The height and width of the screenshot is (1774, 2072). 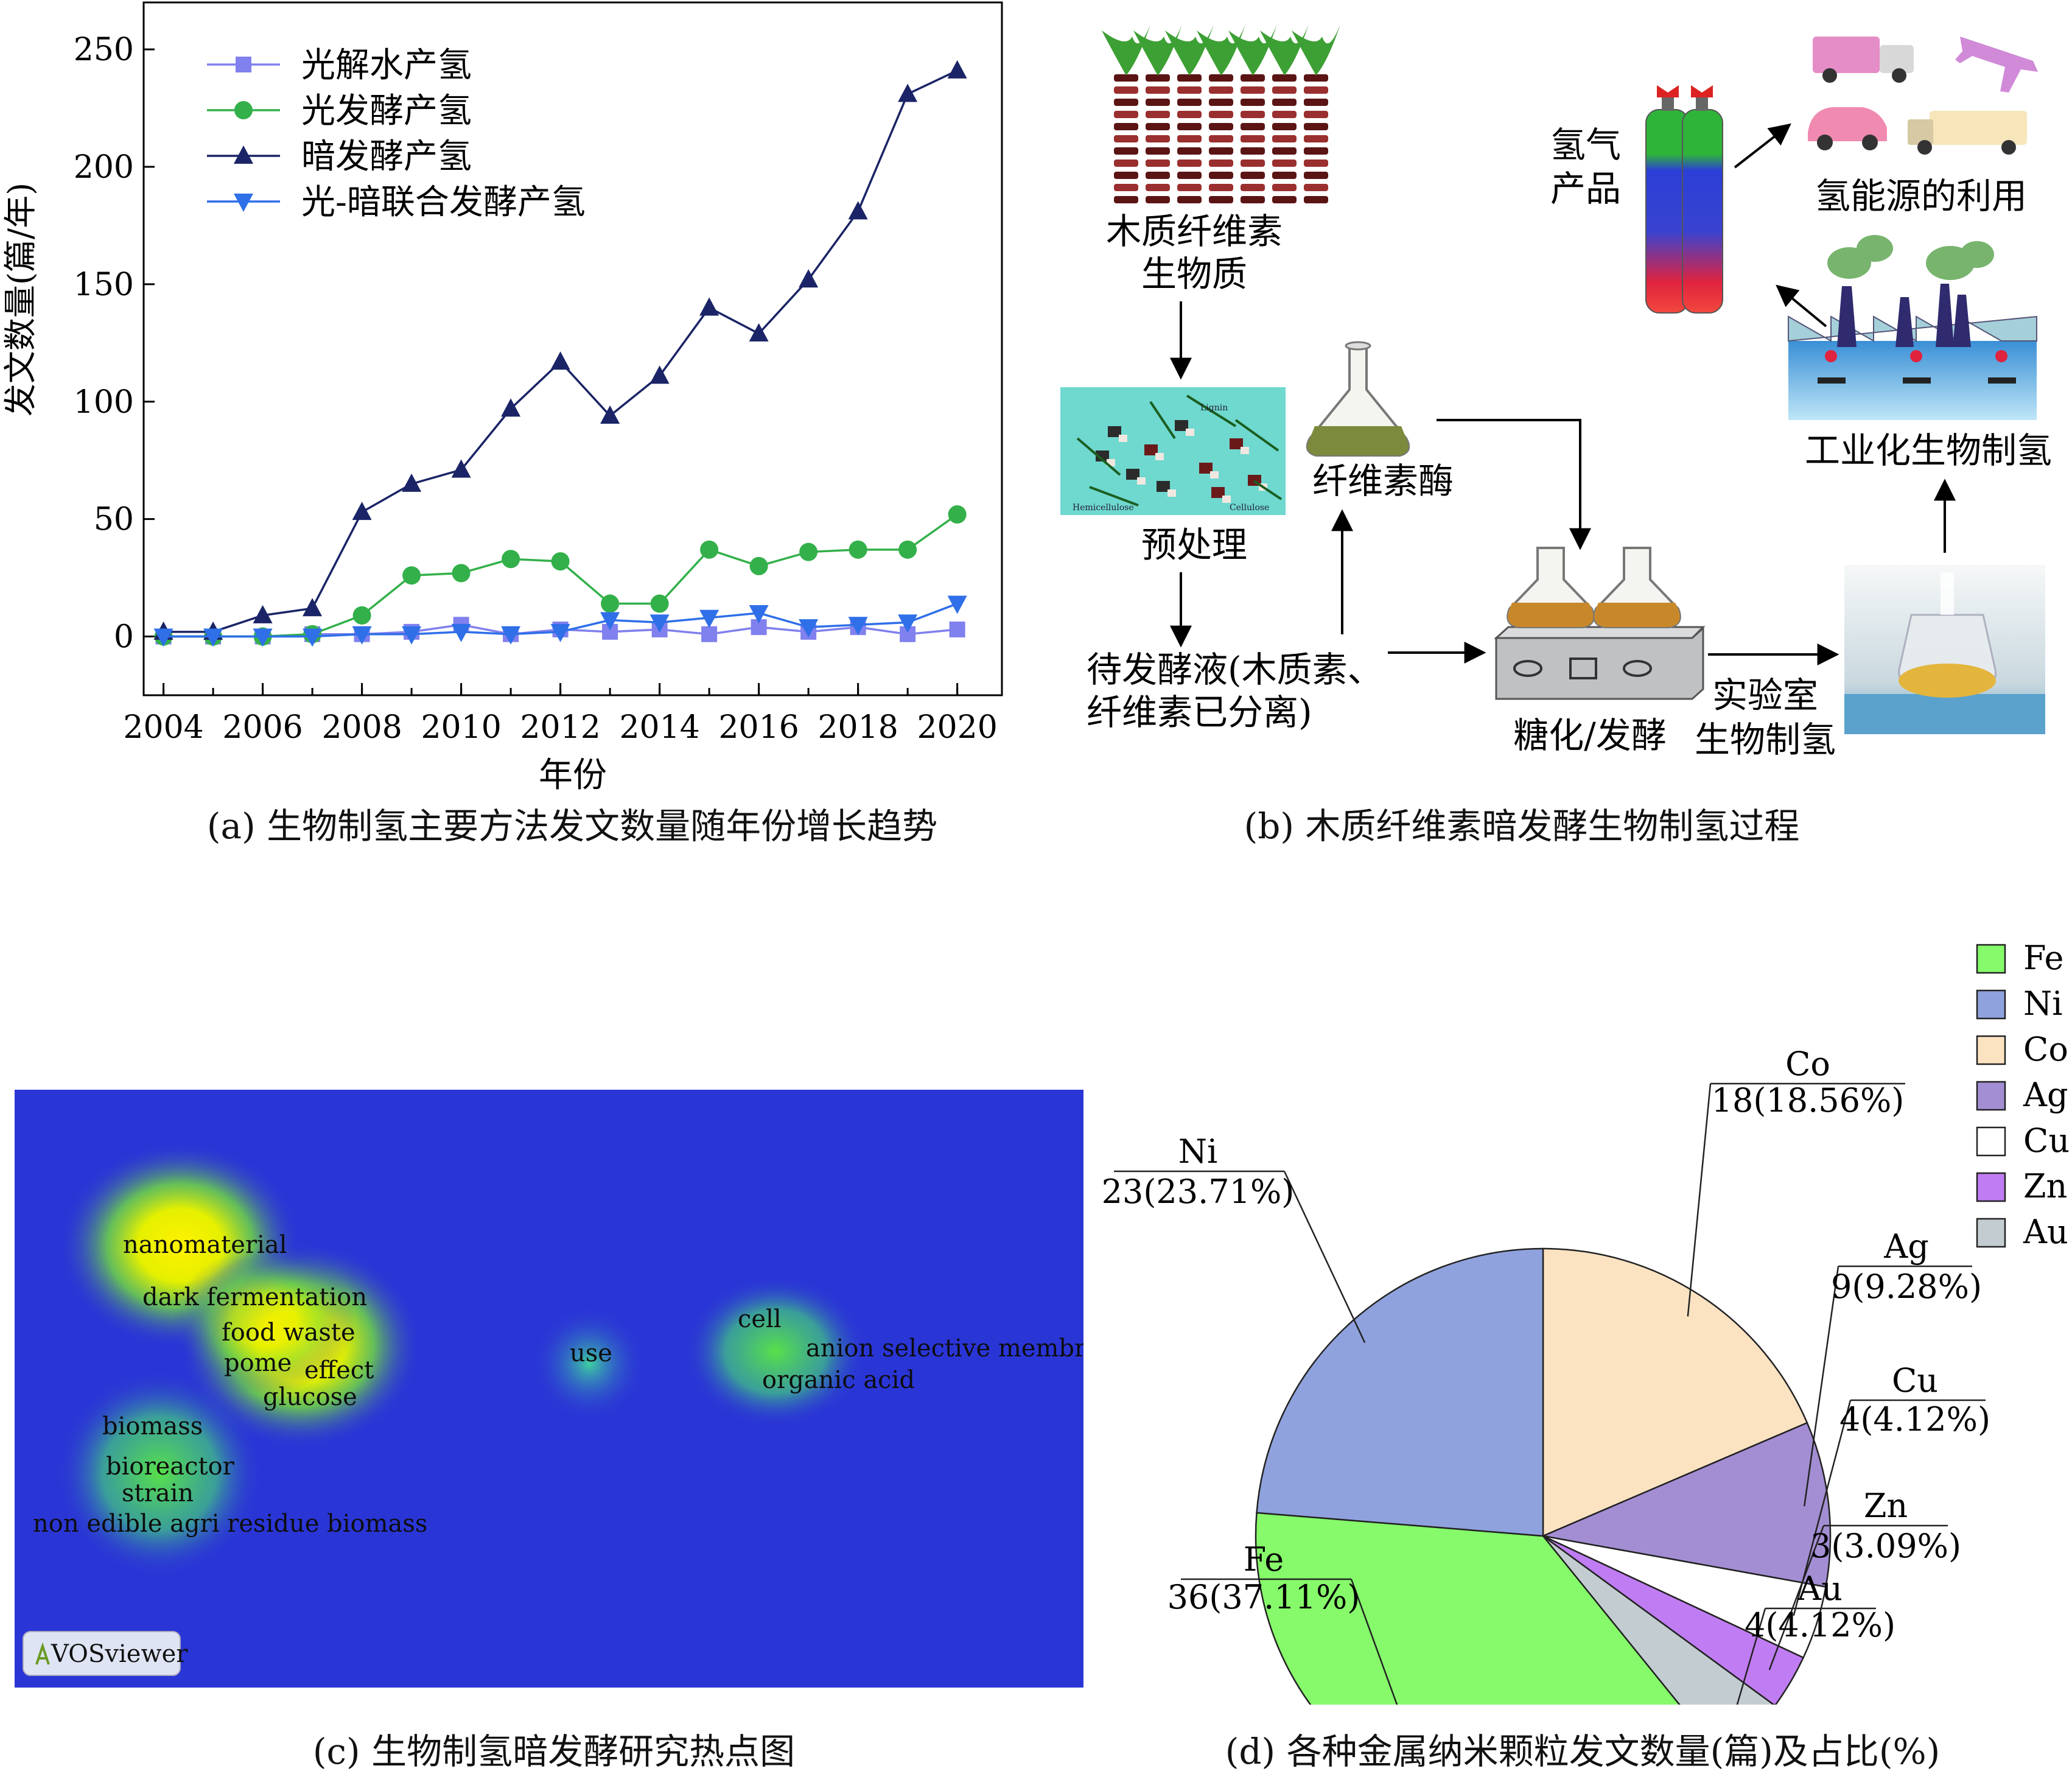 I want to click on slice-name-label: Ni, so click(x=1198, y=1151).